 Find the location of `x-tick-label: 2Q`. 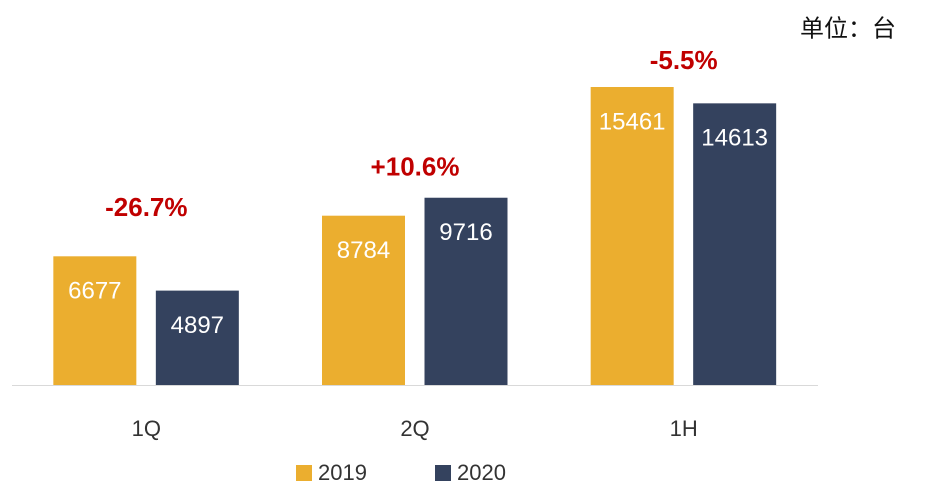

x-tick-label: 2Q is located at coordinates (414, 428).